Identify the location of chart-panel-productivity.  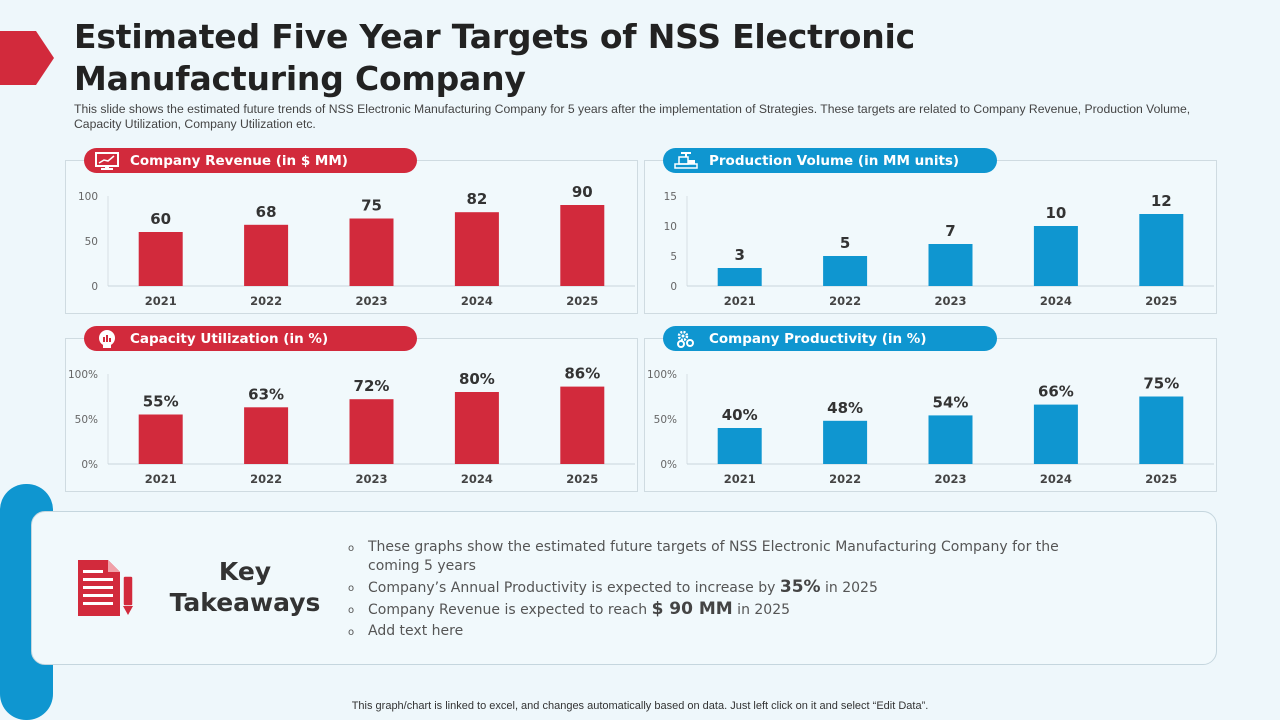
(930, 415).